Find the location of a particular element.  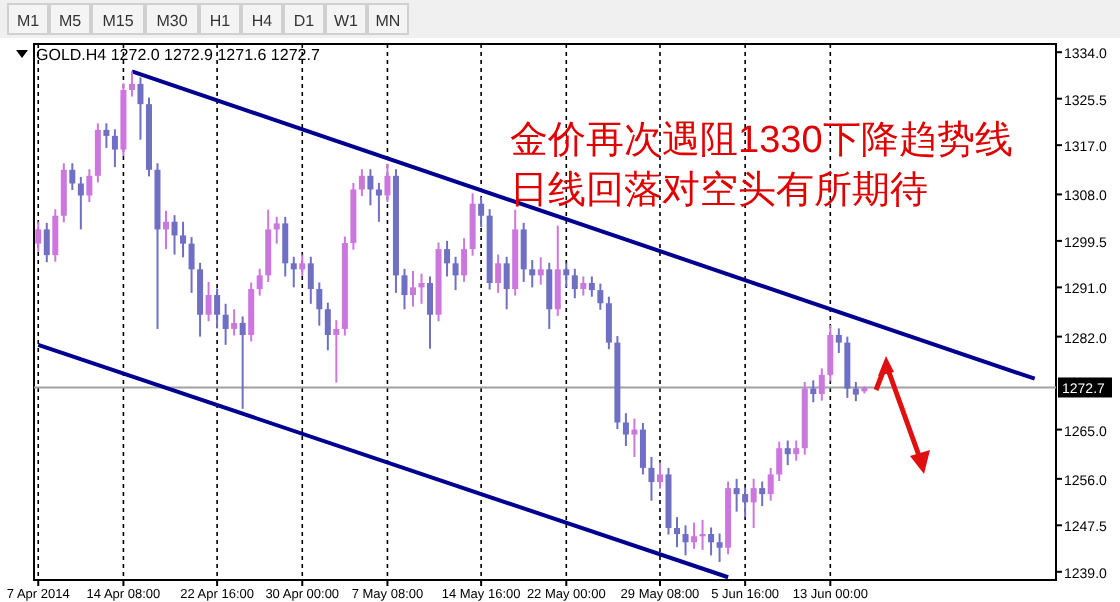

text: H4 is located at coordinates (262, 21).